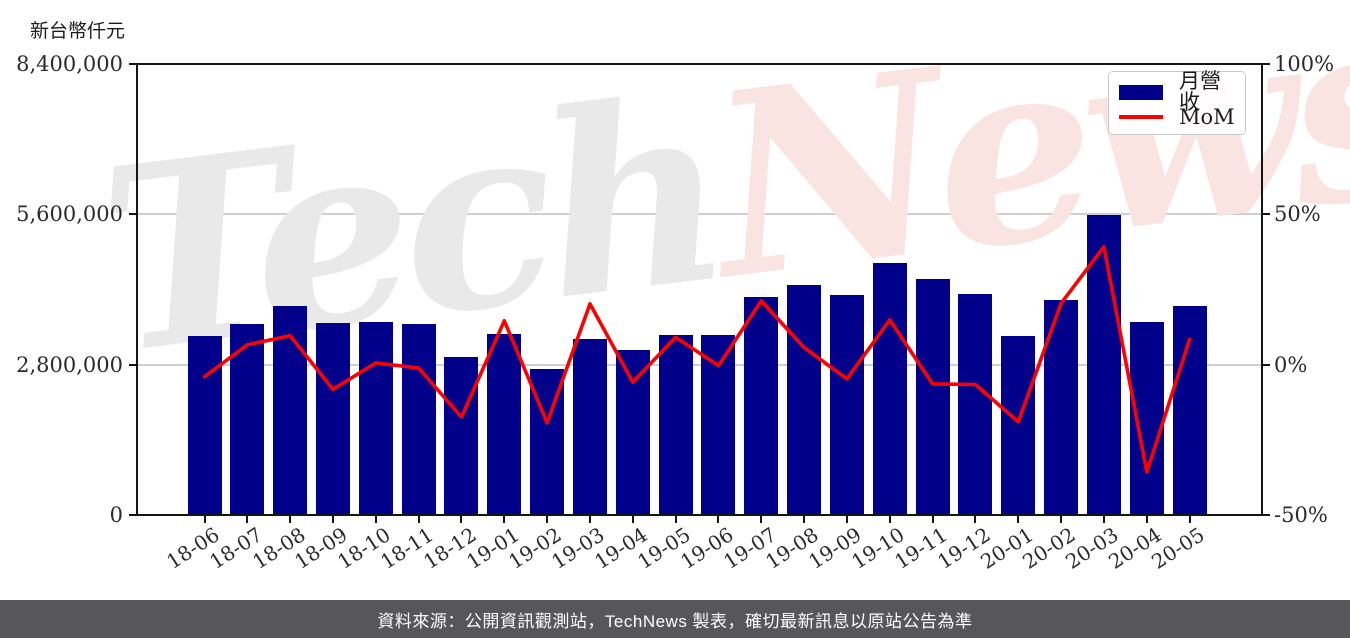 Image resolution: width=1350 pixels, height=638 pixels. What do you see at coordinates (78, 31) in the screenshot?
I see `left-axis-unit-label: 新台幣仟元` at bounding box center [78, 31].